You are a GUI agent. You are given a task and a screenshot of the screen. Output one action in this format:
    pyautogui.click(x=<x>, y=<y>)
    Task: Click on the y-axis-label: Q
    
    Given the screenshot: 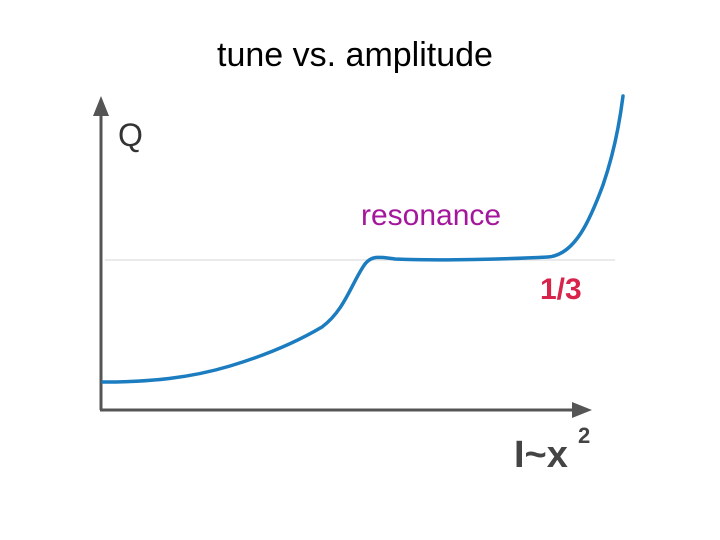 What is the action you would take?
    pyautogui.click(x=130, y=135)
    